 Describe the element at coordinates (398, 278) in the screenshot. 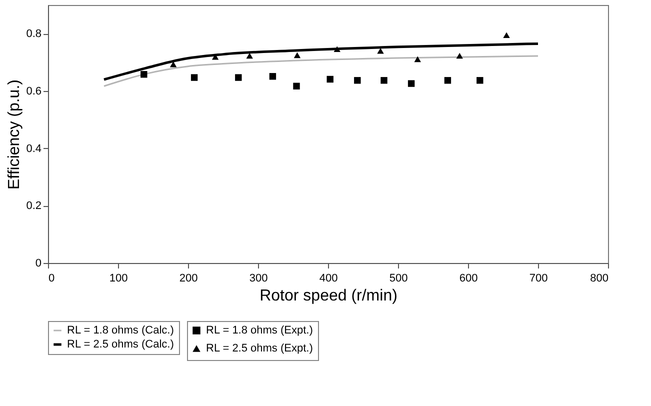

I see `x-tick-label: 500` at that location.